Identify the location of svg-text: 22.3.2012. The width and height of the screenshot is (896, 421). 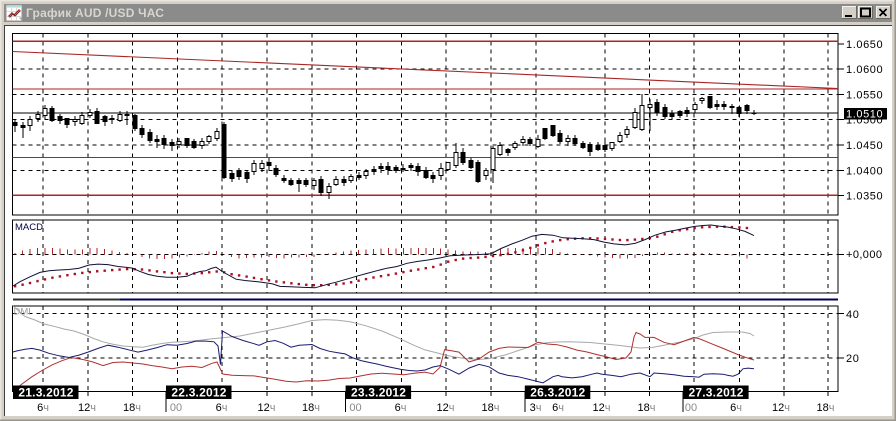
(198, 393).